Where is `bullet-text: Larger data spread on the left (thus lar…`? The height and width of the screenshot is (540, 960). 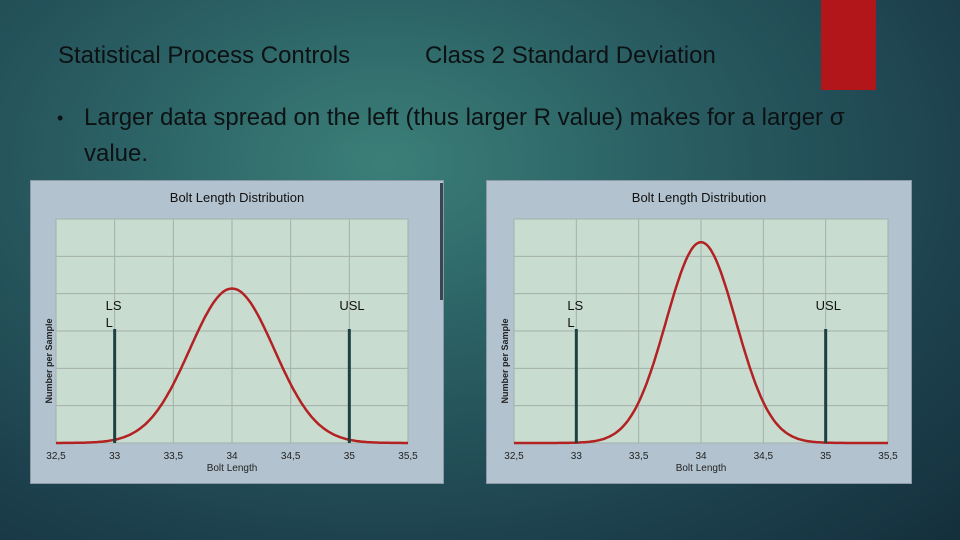
bullet-text: Larger data spread on the left (thus lar… is located at coordinates (464, 135).